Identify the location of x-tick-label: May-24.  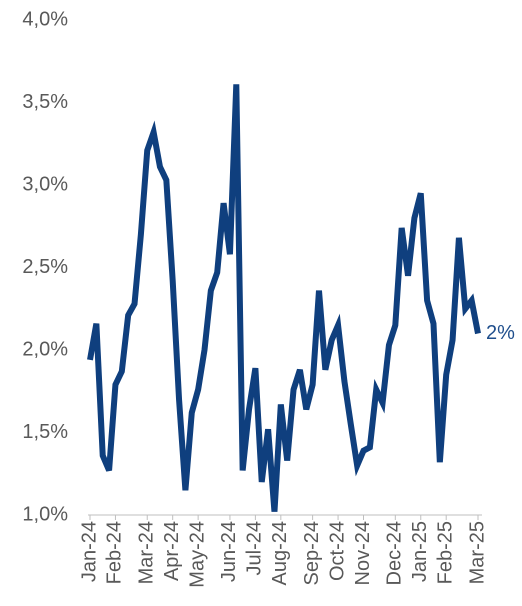
(197, 554).